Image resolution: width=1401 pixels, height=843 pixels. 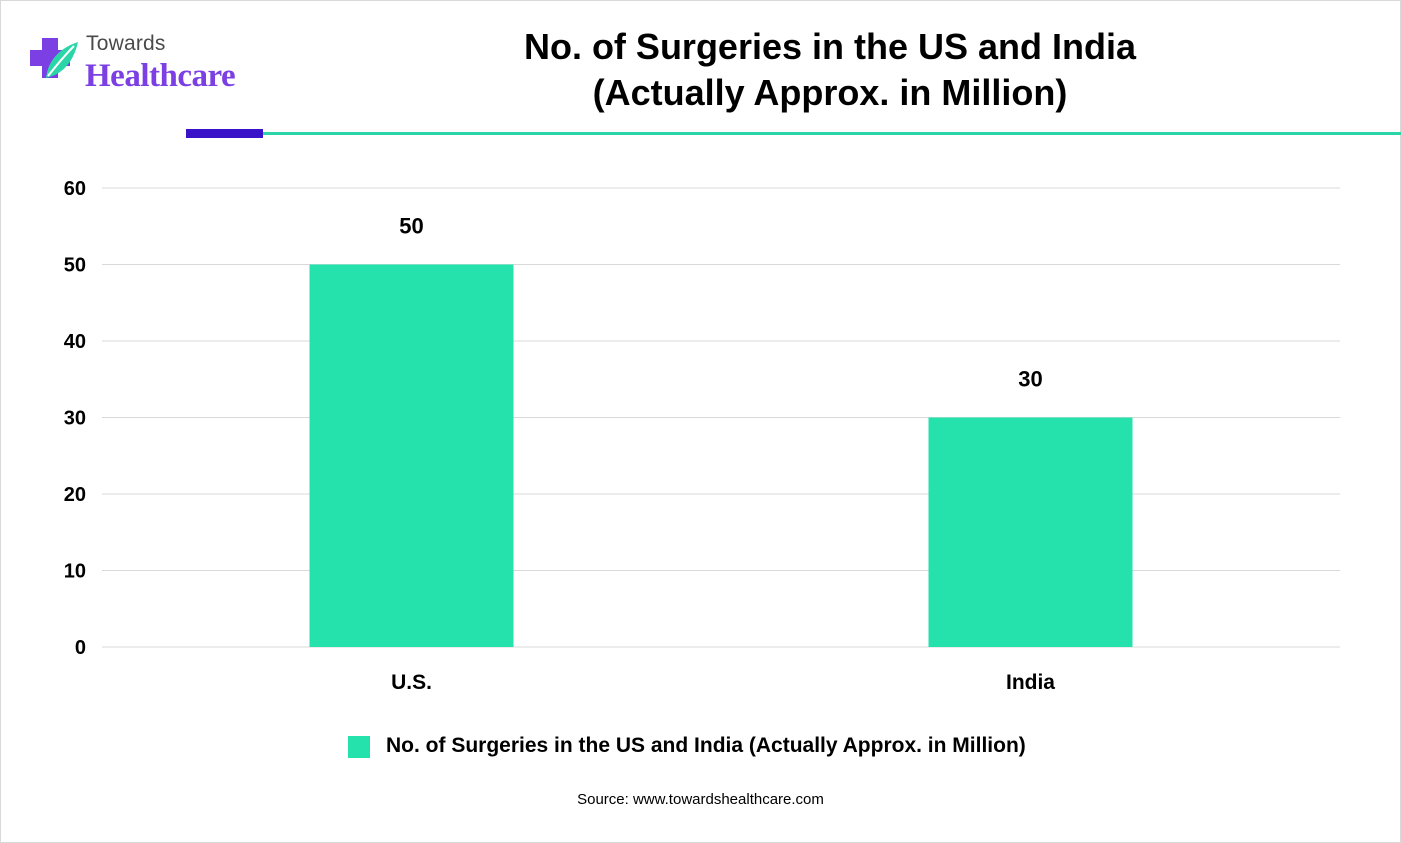 I want to click on legend-swatch, so click(x=359, y=747).